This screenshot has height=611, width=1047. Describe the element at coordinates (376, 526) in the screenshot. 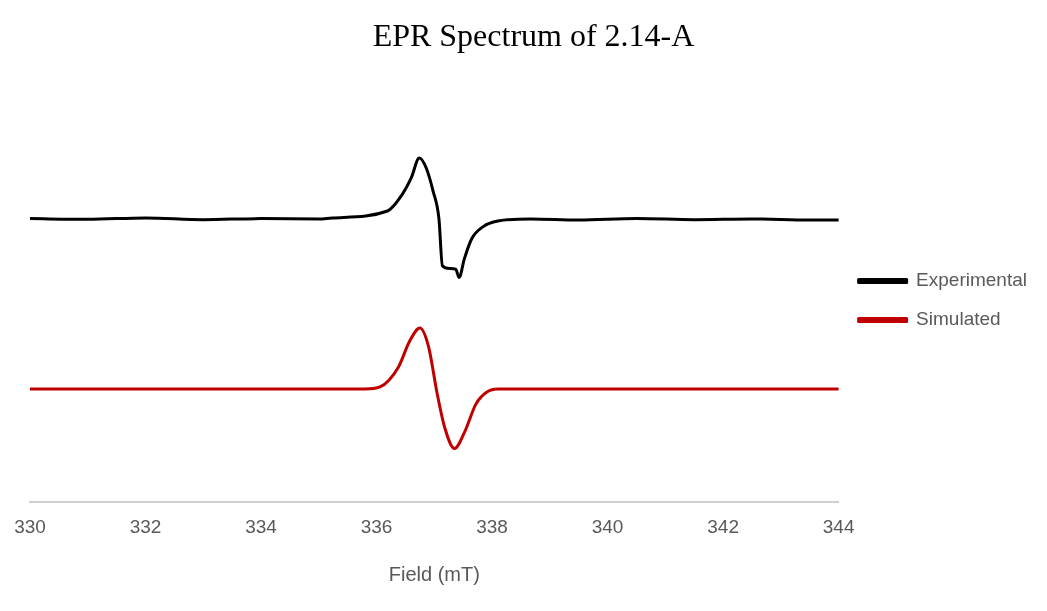

I see `x-tick-label: 336` at that location.